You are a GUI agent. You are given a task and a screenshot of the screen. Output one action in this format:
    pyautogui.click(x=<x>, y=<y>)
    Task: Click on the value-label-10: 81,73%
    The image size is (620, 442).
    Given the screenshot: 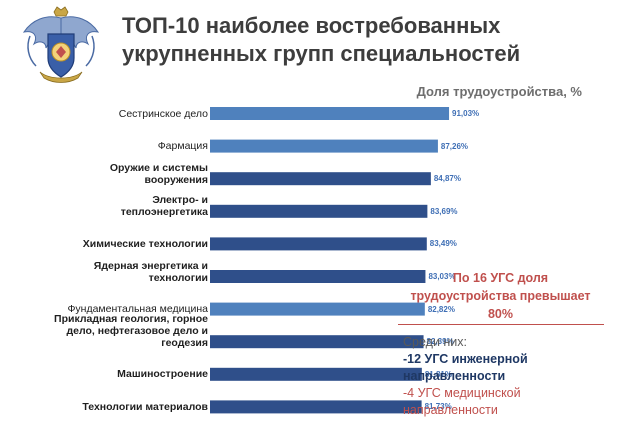 What is the action you would take?
    pyautogui.click(x=438, y=407)
    